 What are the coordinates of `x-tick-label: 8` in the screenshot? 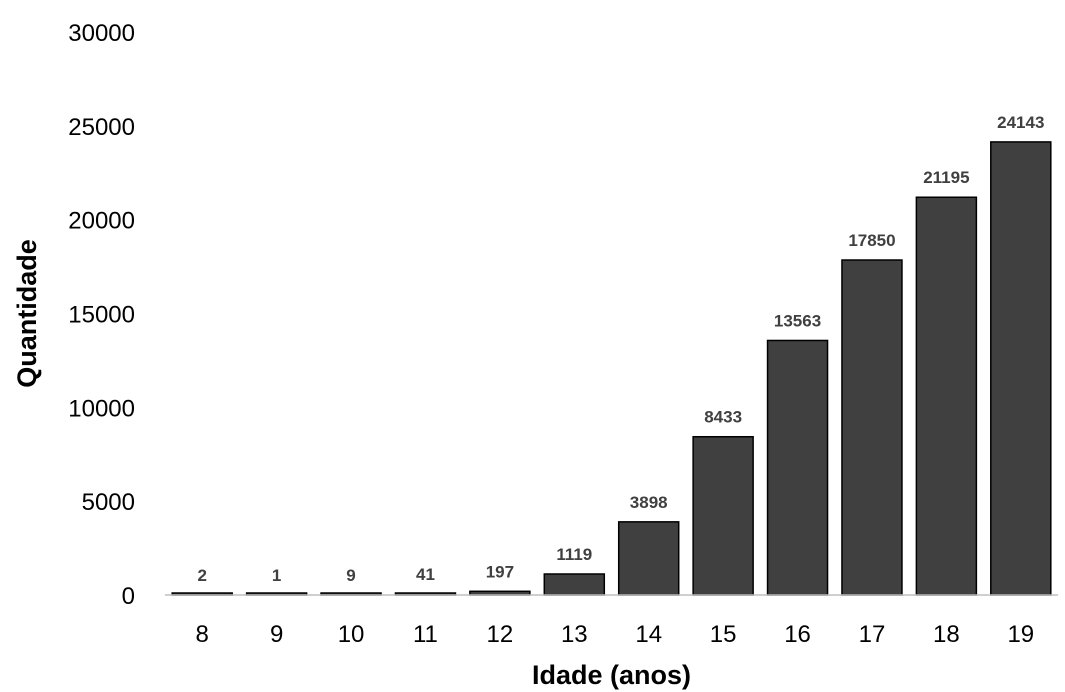 It's located at (202, 634).